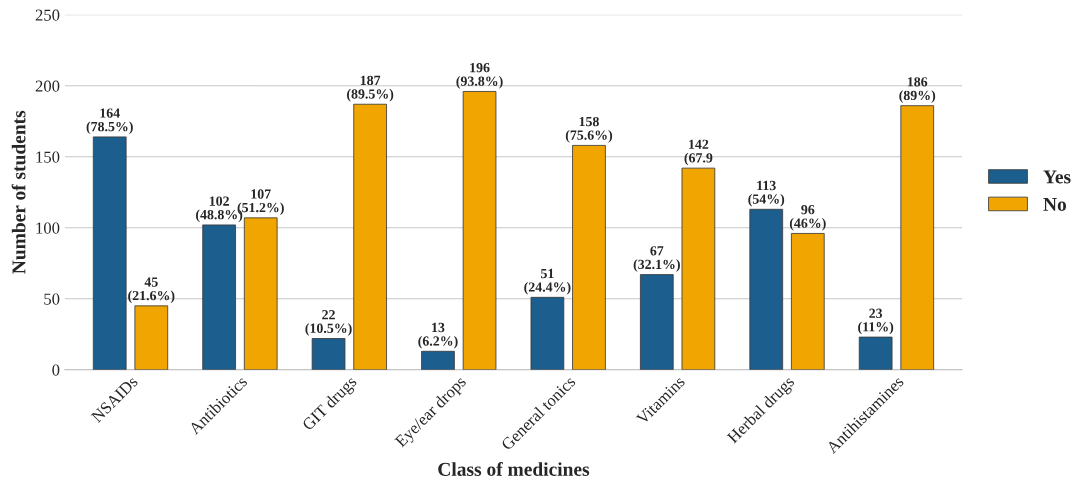 Image resolution: width=1081 pixels, height=493 pixels. What do you see at coordinates (698, 152) in the screenshot?
I see `data-label: 142 (67.9` at bounding box center [698, 152].